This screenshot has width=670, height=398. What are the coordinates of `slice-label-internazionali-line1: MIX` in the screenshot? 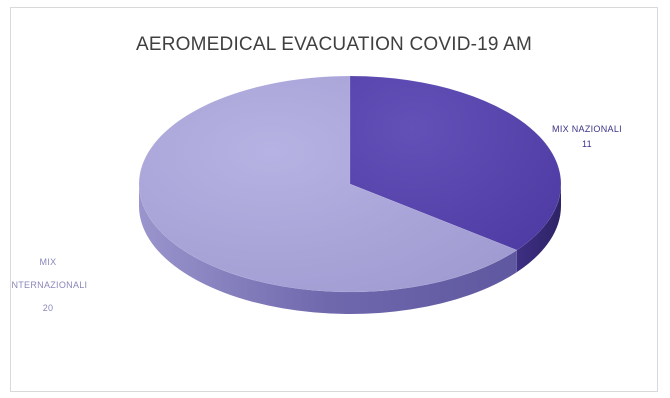 It's located at (48, 262).